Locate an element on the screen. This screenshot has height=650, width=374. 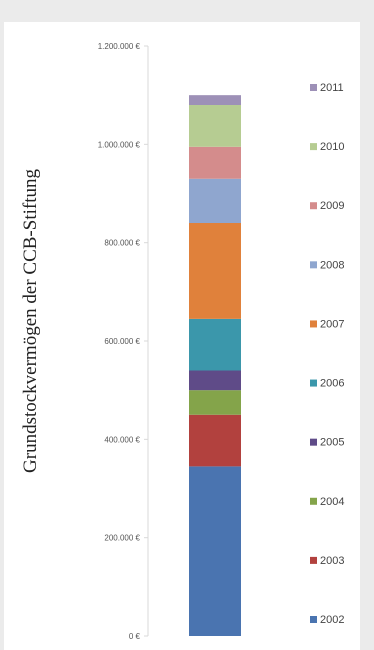
legend-label-2010: 2010 is located at coordinates (332, 147).